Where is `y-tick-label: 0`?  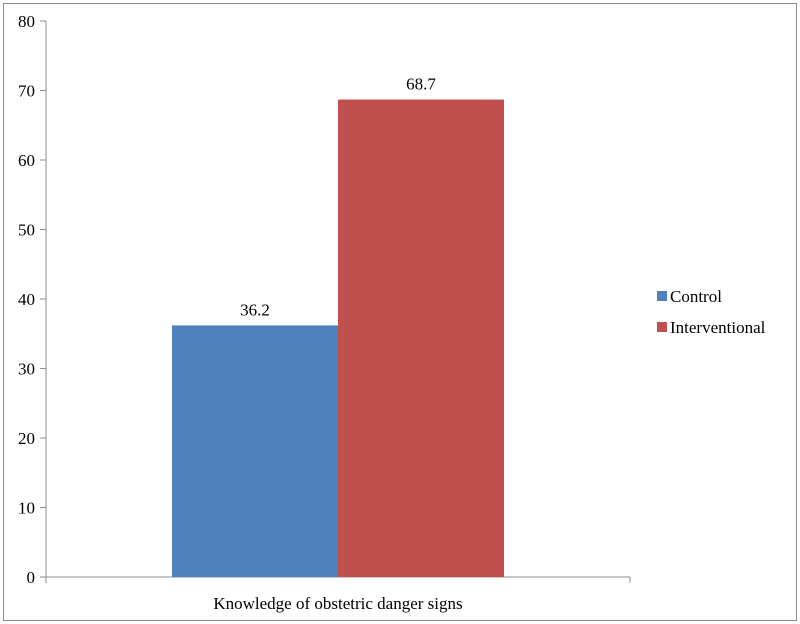
y-tick-label: 0 is located at coordinates (31, 577).